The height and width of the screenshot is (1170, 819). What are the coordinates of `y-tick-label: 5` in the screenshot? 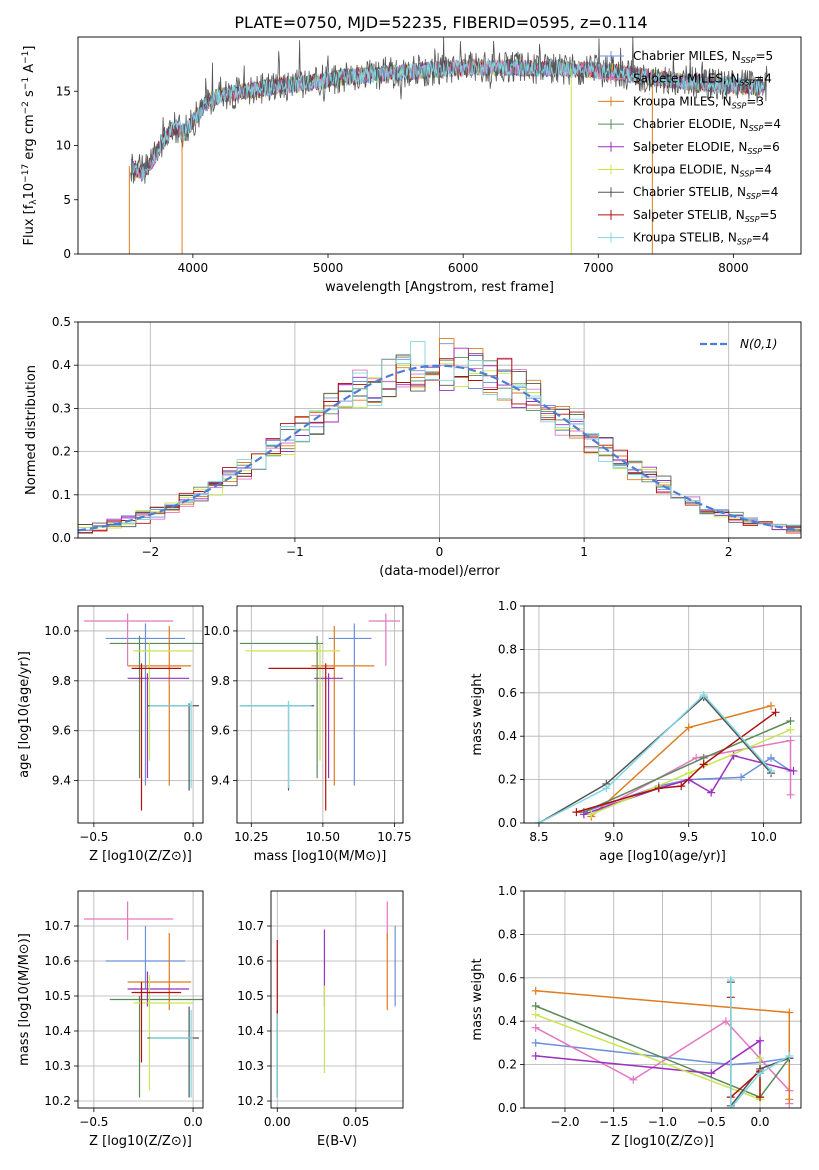 It's located at (67, 200).